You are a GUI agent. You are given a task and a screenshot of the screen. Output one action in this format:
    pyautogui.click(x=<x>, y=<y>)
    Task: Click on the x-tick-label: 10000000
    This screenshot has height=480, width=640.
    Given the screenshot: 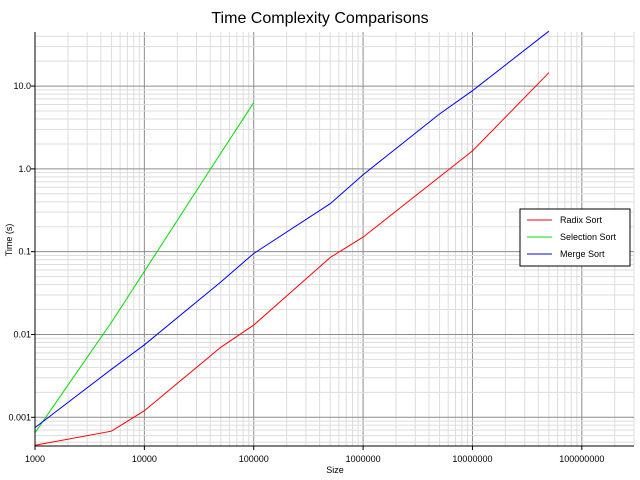 What is the action you would take?
    pyautogui.click(x=472, y=459)
    